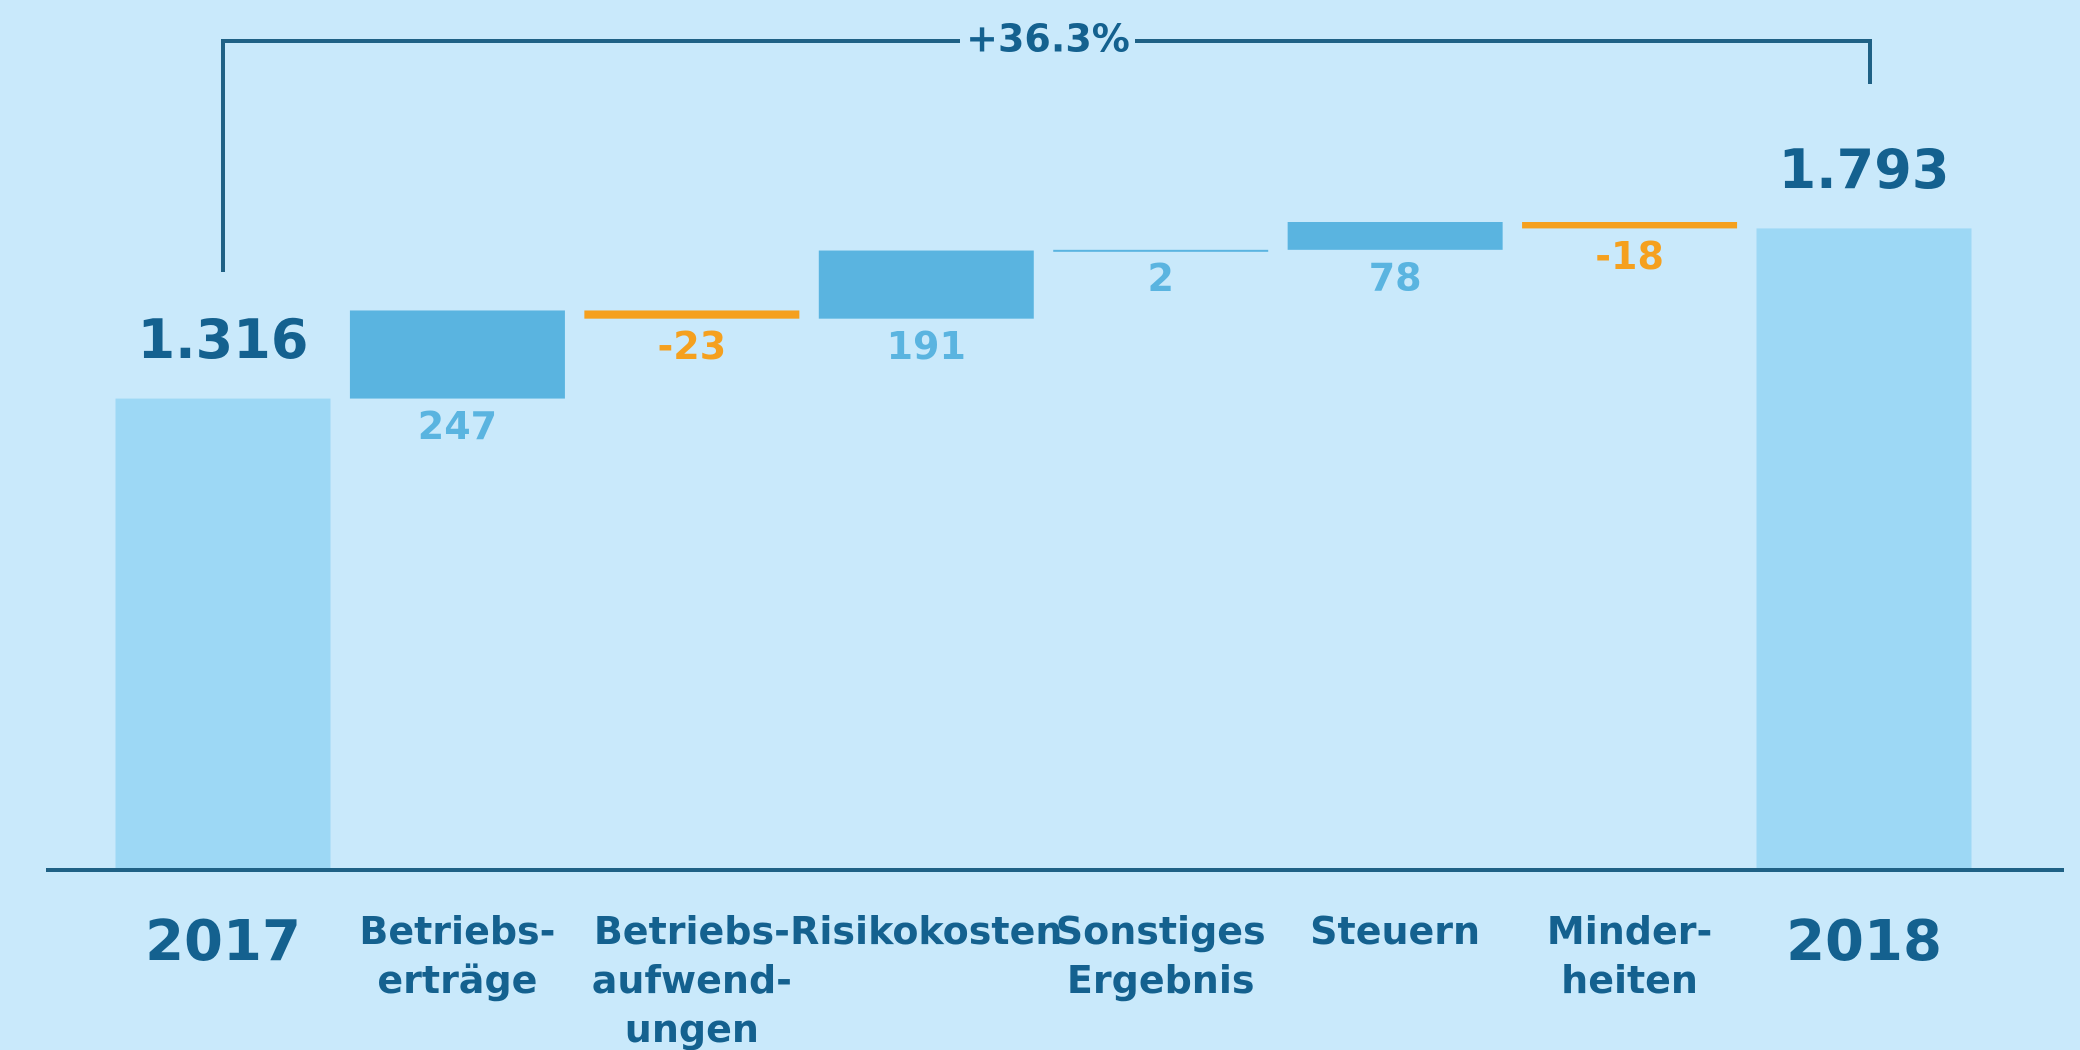  Describe the element at coordinates (692, 1028) in the screenshot. I see `category-line: ungen` at that location.